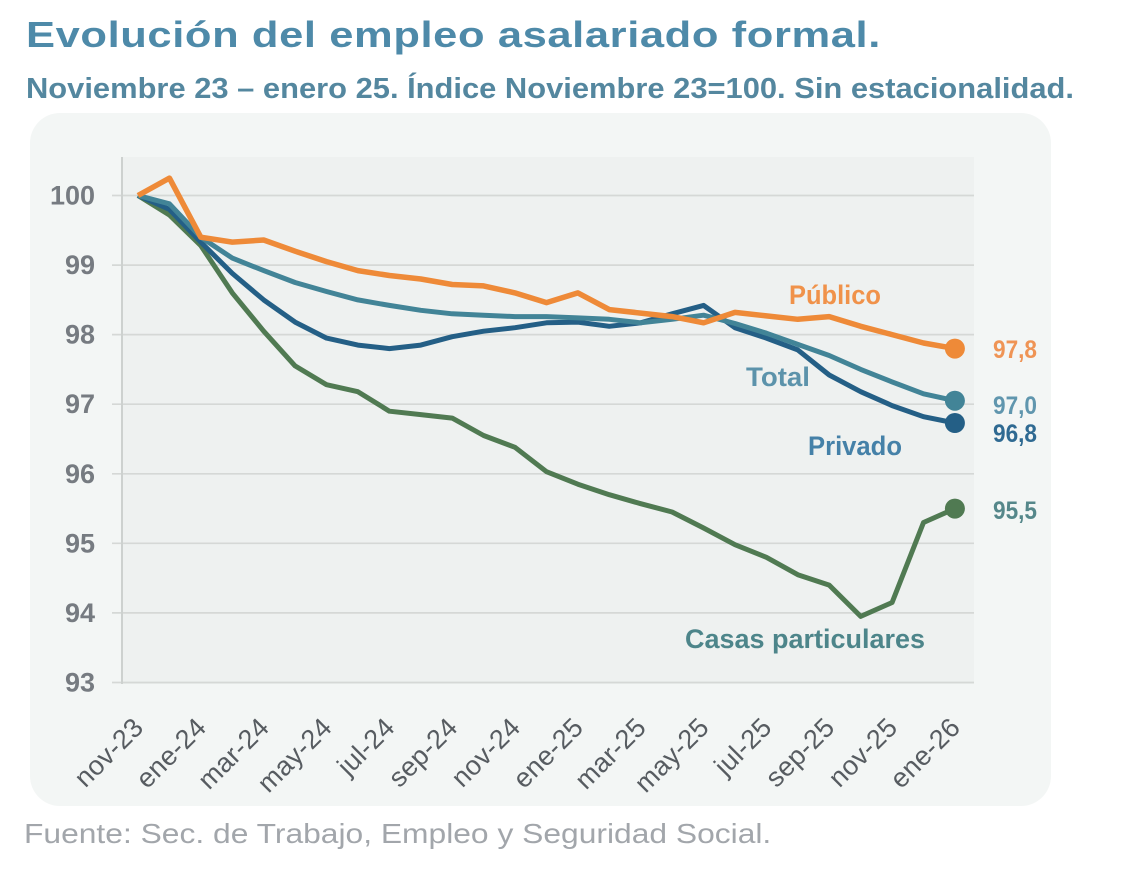 The image size is (1140, 878). What do you see at coordinates (1015, 406) in the screenshot?
I see `svg-text: 97,0` at bounding box center [1015, 406].